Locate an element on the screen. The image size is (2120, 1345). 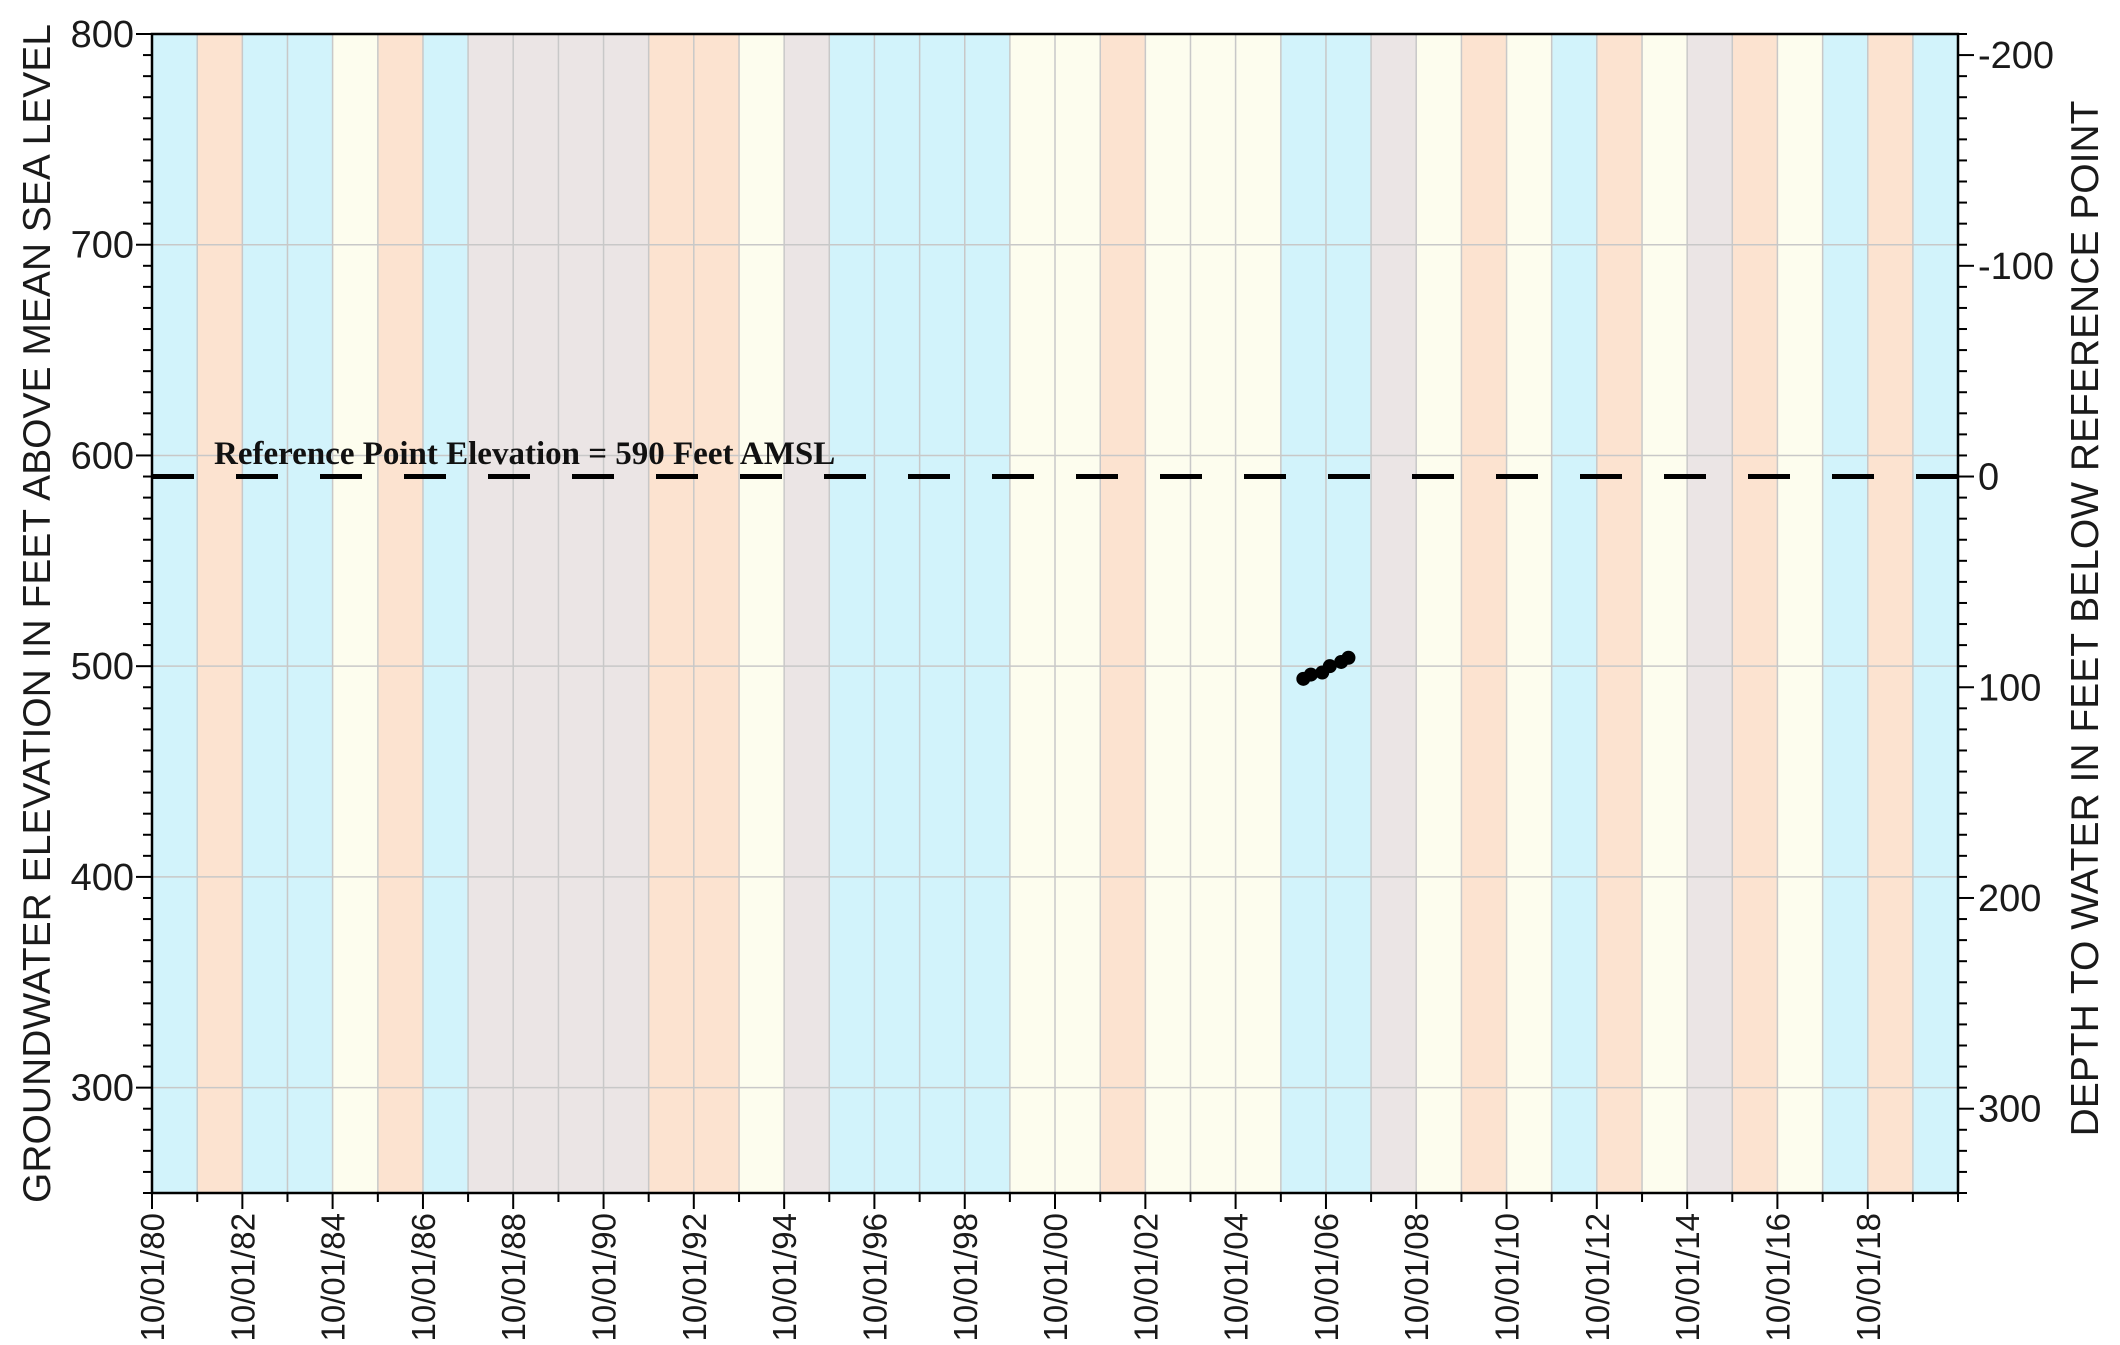
x-tick-label: 10/01/06 is located at coordinates (1326, 1277).